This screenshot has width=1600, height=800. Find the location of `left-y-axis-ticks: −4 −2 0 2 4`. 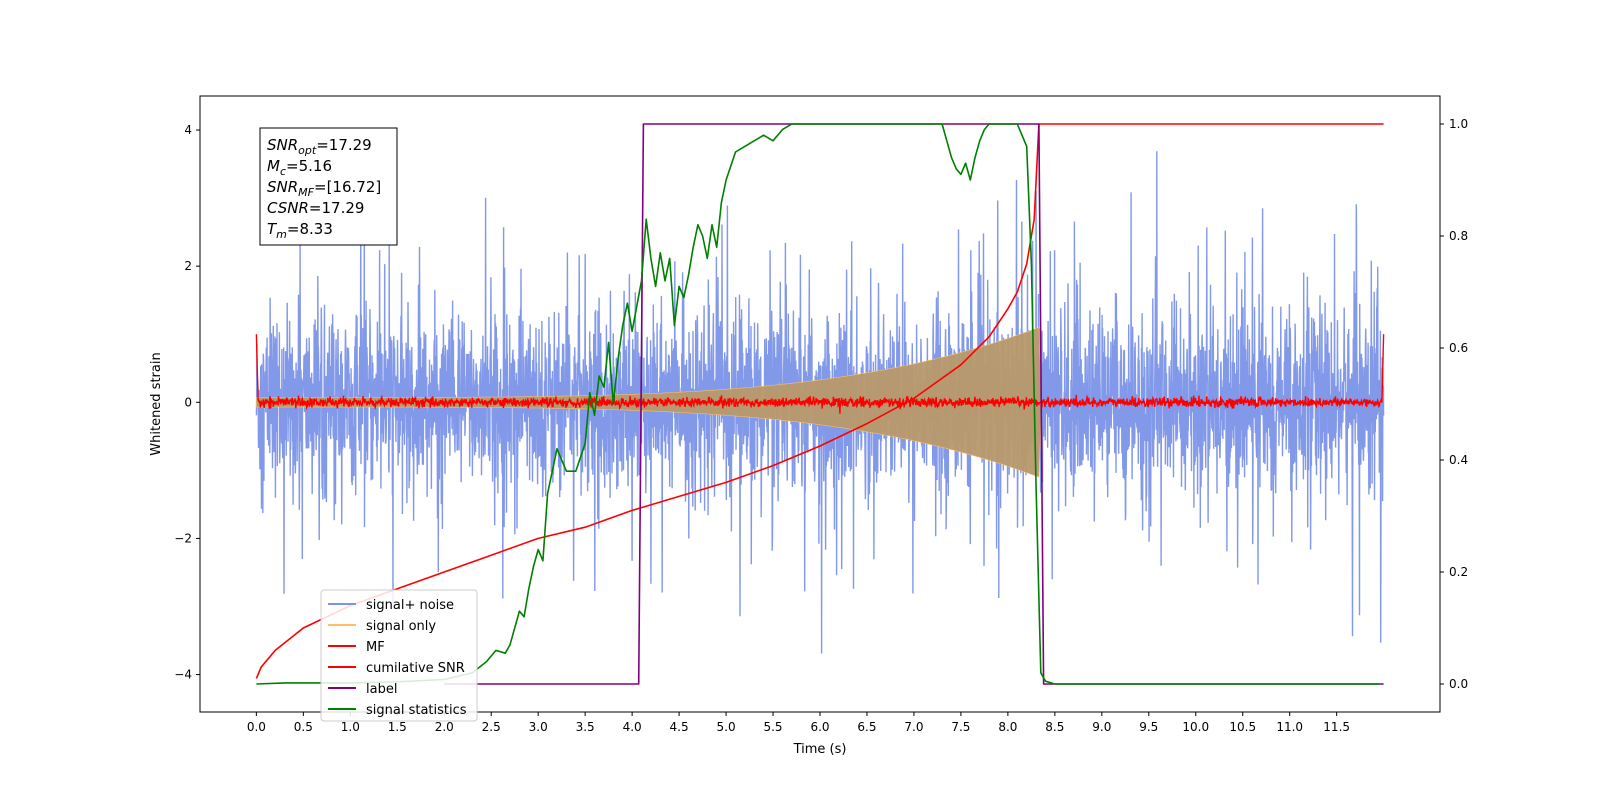

left-y-axis-ticks: −4 −2 0 2 4 is located at coordinates (187, 402).